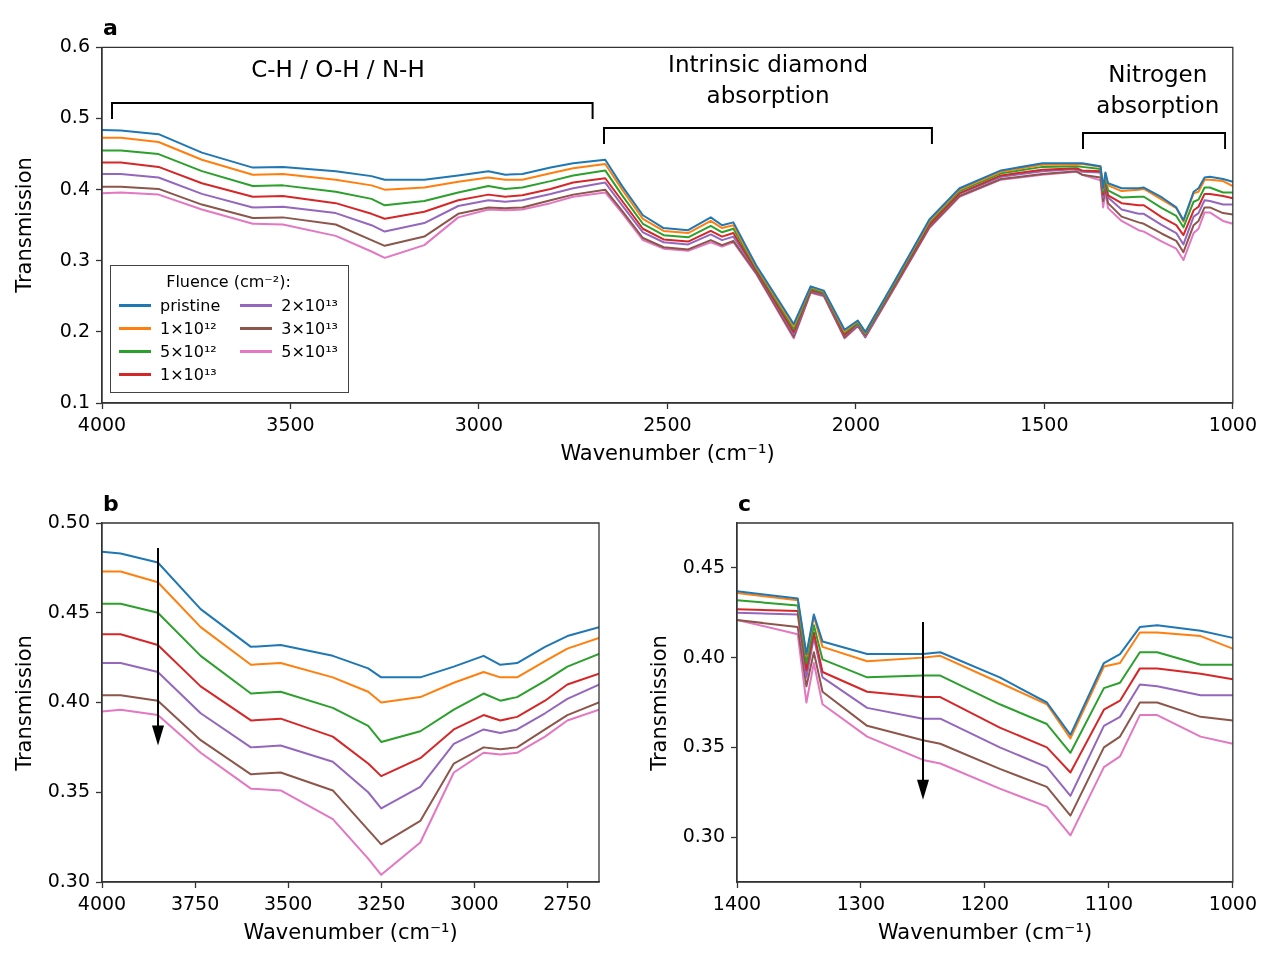  Describe the element at coordinates (74, 187) in the screenshot. I see `y-tick-label: 0.4` at that location.